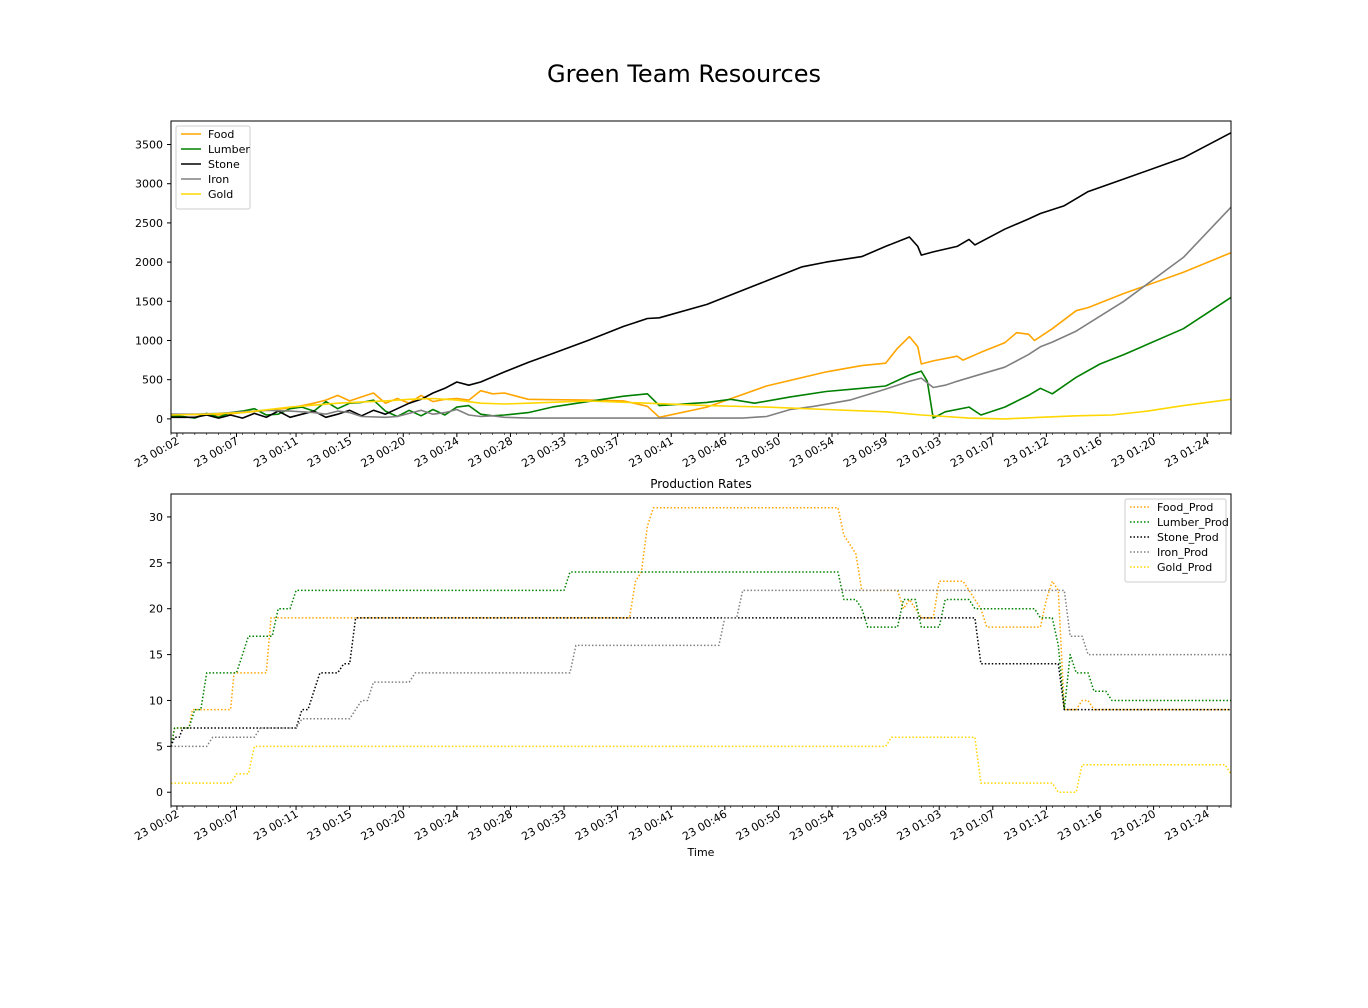 Image resolution: width=1368 pixels, height=1008 pixels. What do you see at coordinates (597, 825) in the screenshot?
I see `chart2-xtick-label: 23 00:37` at bounding box center [597, 825].